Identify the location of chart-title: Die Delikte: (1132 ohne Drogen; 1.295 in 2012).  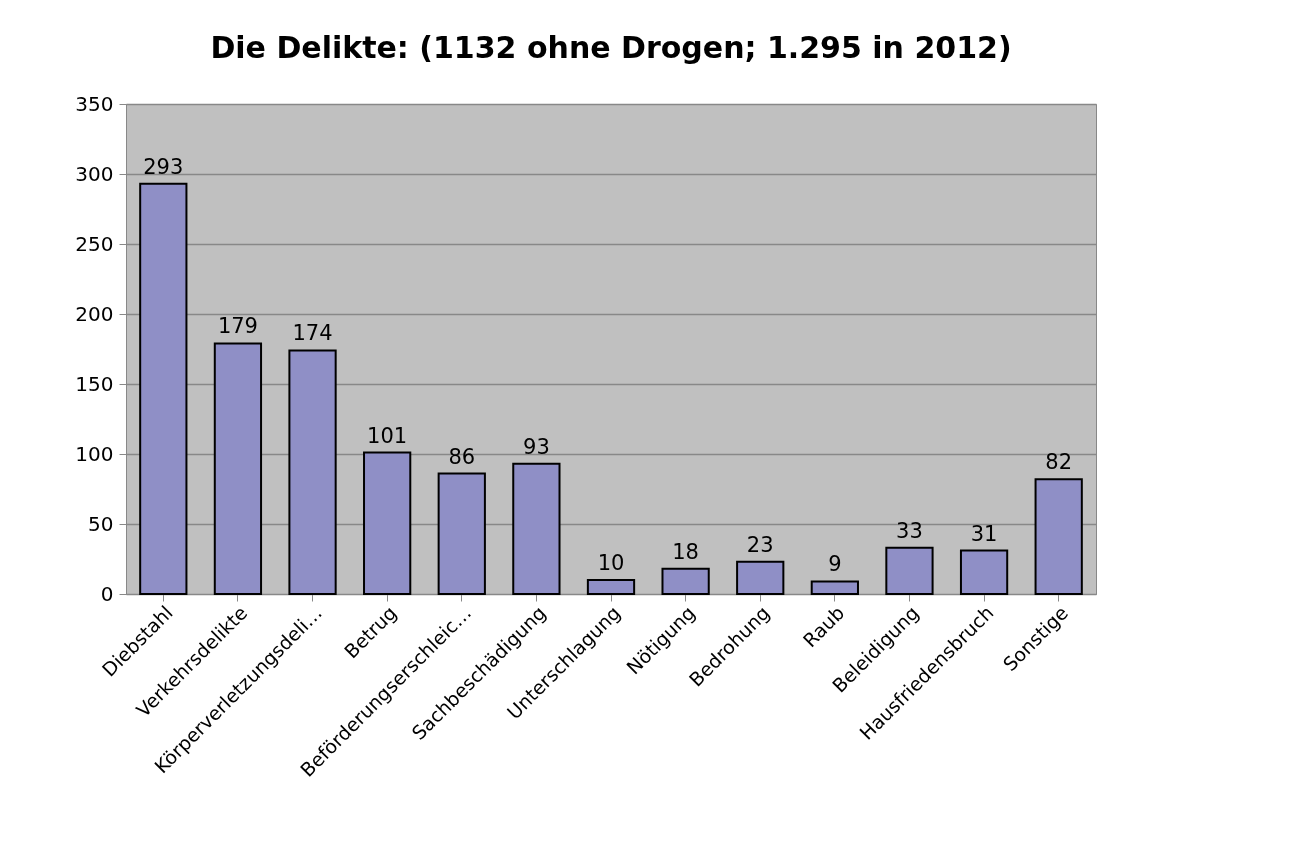
(611, 47).